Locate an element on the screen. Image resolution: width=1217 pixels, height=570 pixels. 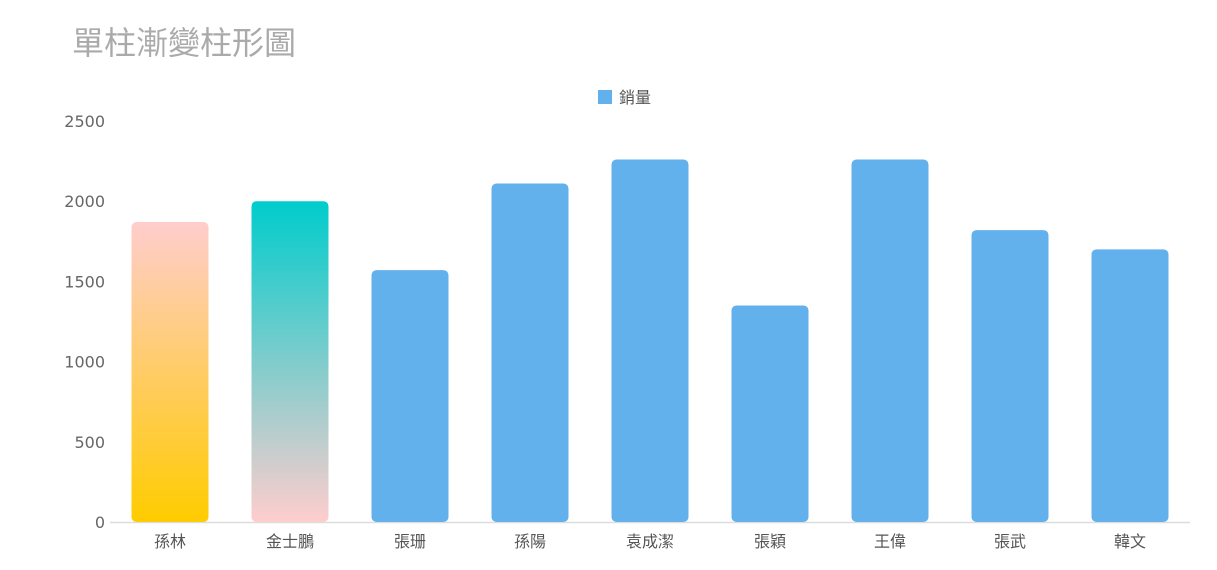
x-tick-label: 金士鵬 is located at coordinates (290, 541).